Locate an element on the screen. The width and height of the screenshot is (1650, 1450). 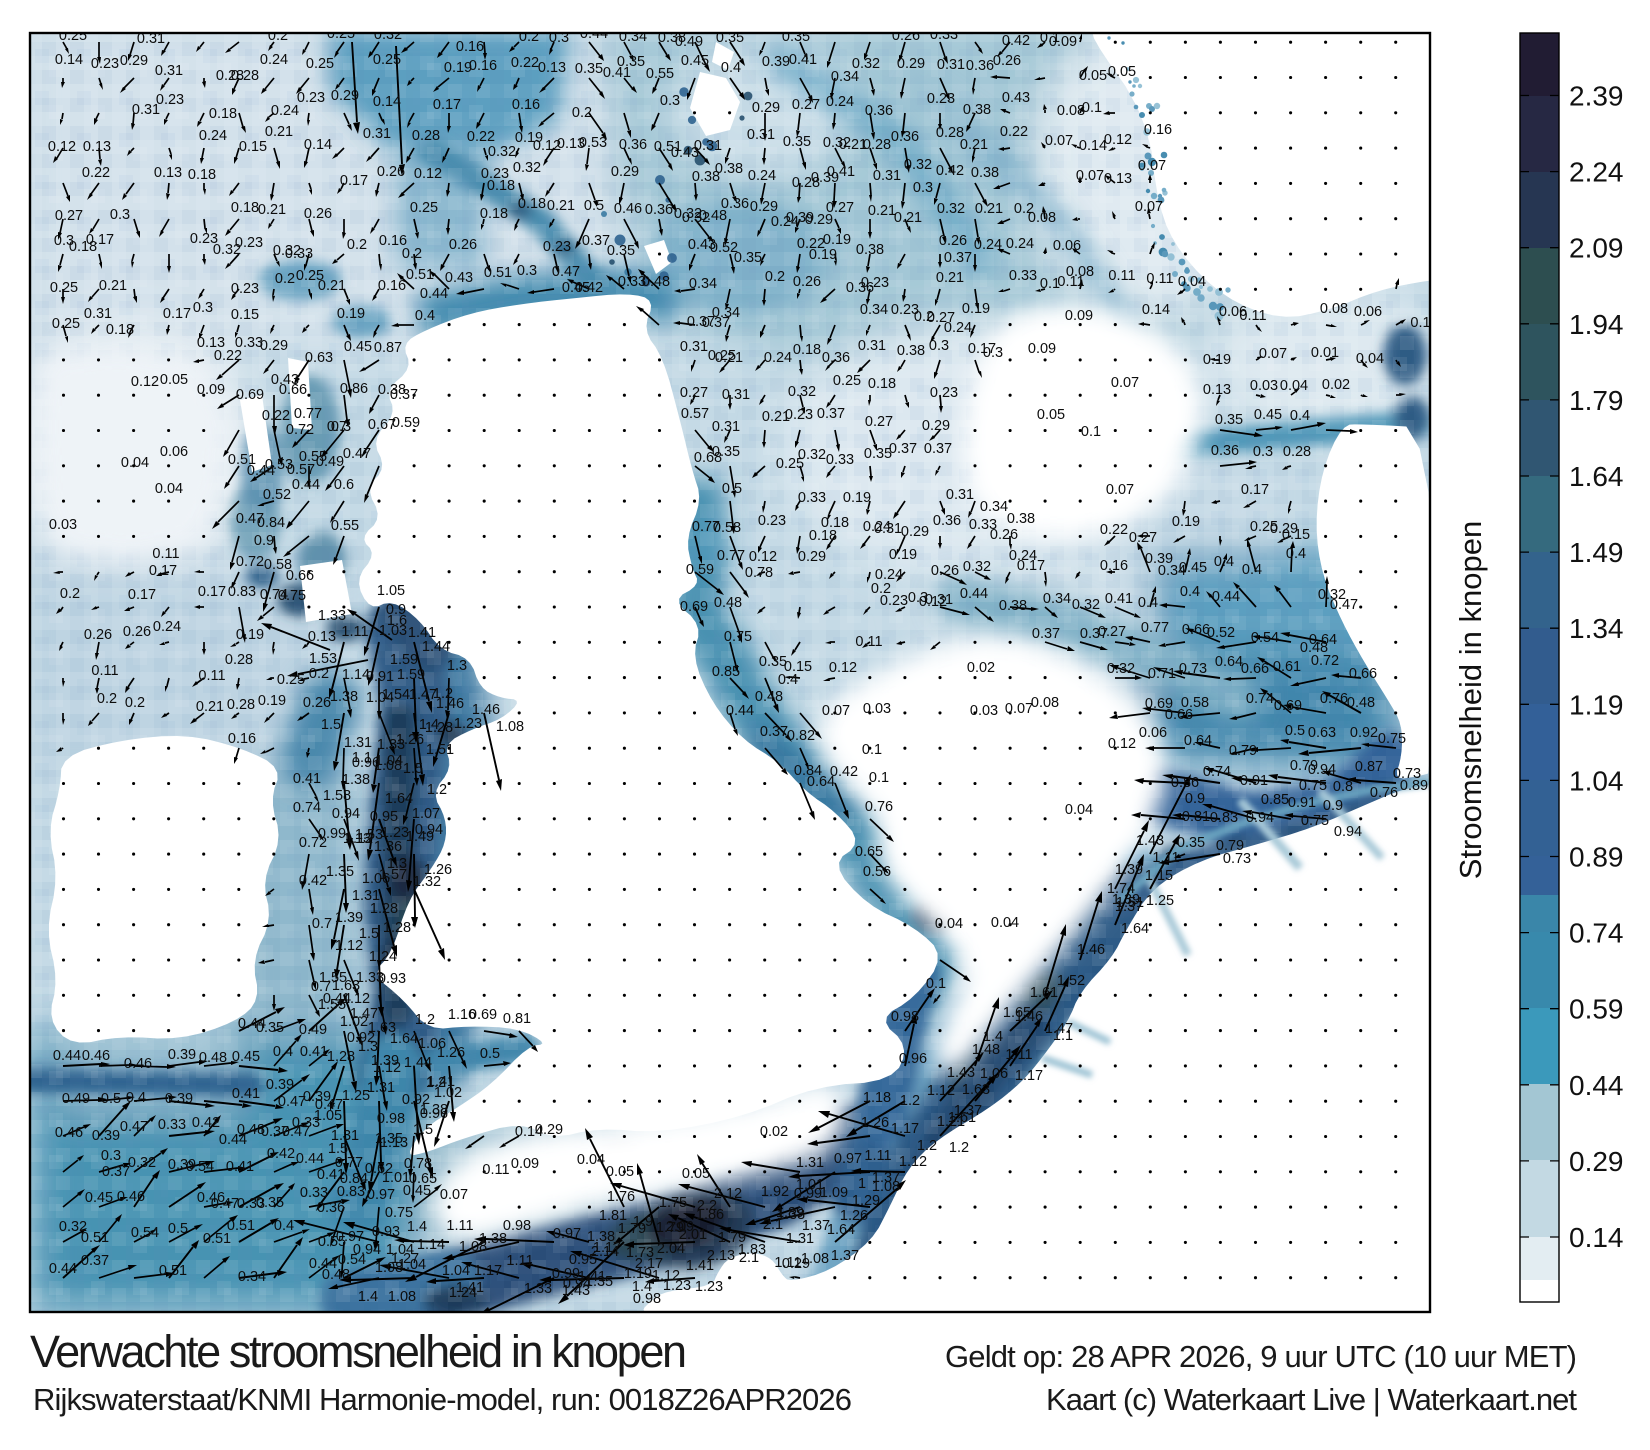
svg-text: 0.32 is located at coordinates (812, 455).